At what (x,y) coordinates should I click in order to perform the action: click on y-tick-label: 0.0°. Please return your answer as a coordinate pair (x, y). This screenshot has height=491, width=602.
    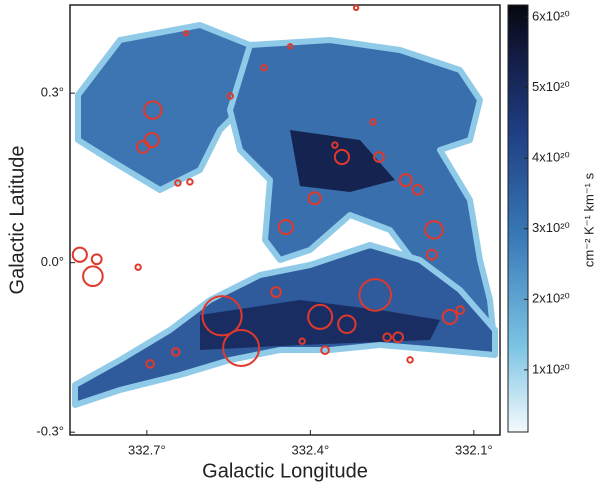
    Looking at the image, I should click on (52, 261).